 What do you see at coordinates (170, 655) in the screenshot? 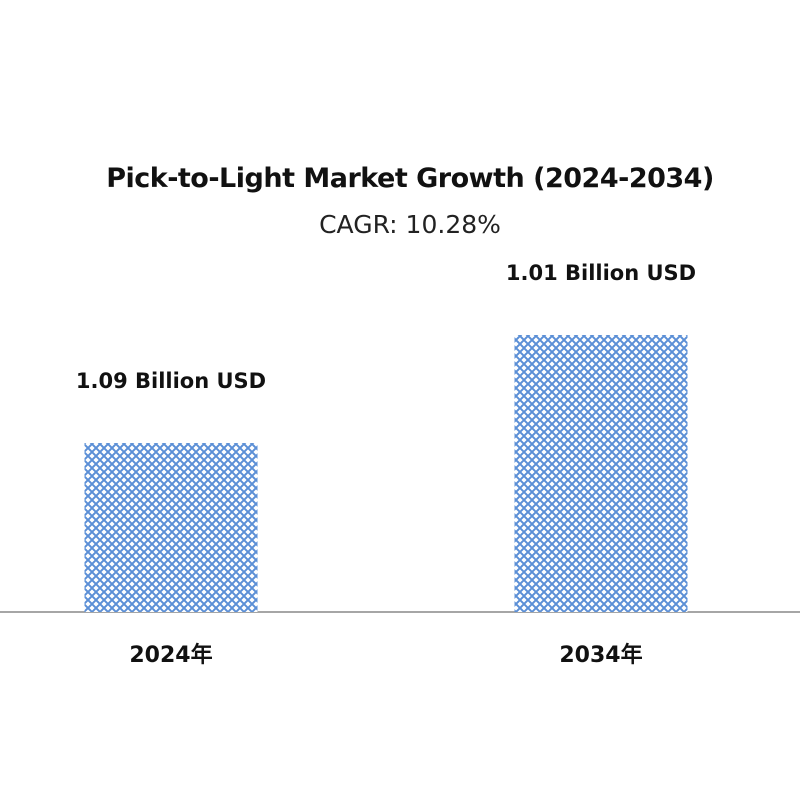
I see `x-tick-label: 2024年` at bounding box center [170, 655].